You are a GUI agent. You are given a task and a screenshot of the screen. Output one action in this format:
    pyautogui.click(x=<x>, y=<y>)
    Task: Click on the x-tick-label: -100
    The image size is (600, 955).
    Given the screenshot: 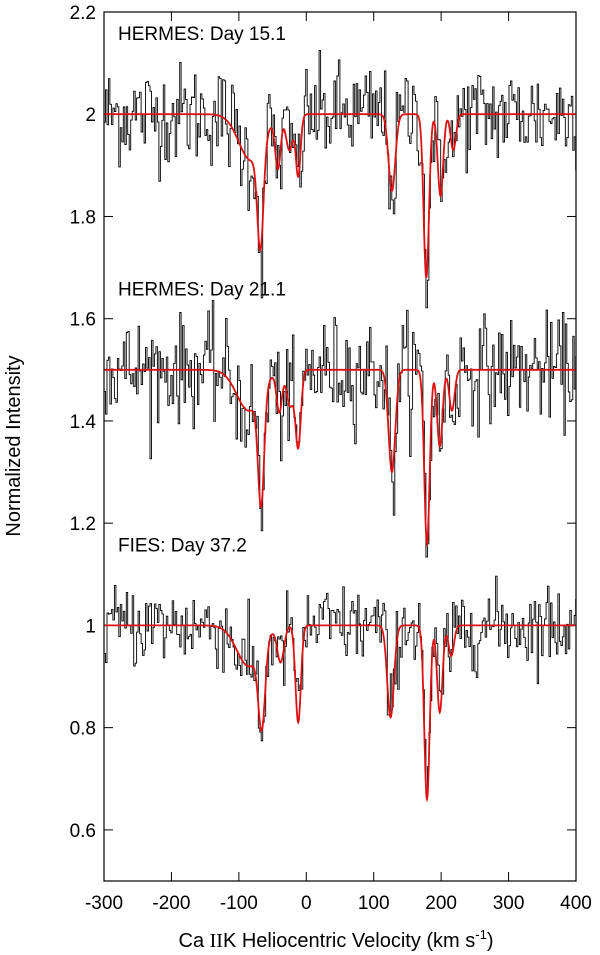 What is the action you would take?
    pyautogui.click(x=239, y=903)
    